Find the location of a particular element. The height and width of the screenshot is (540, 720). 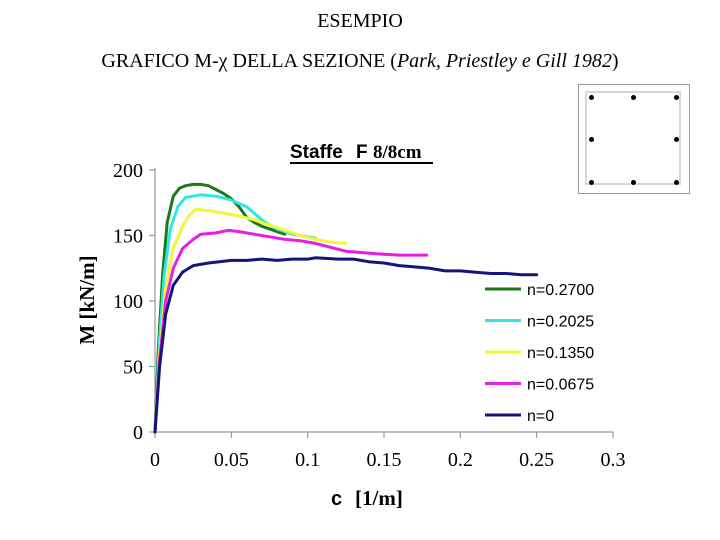

legend-label: n=0.0675 is located at coordinates (560, 385).